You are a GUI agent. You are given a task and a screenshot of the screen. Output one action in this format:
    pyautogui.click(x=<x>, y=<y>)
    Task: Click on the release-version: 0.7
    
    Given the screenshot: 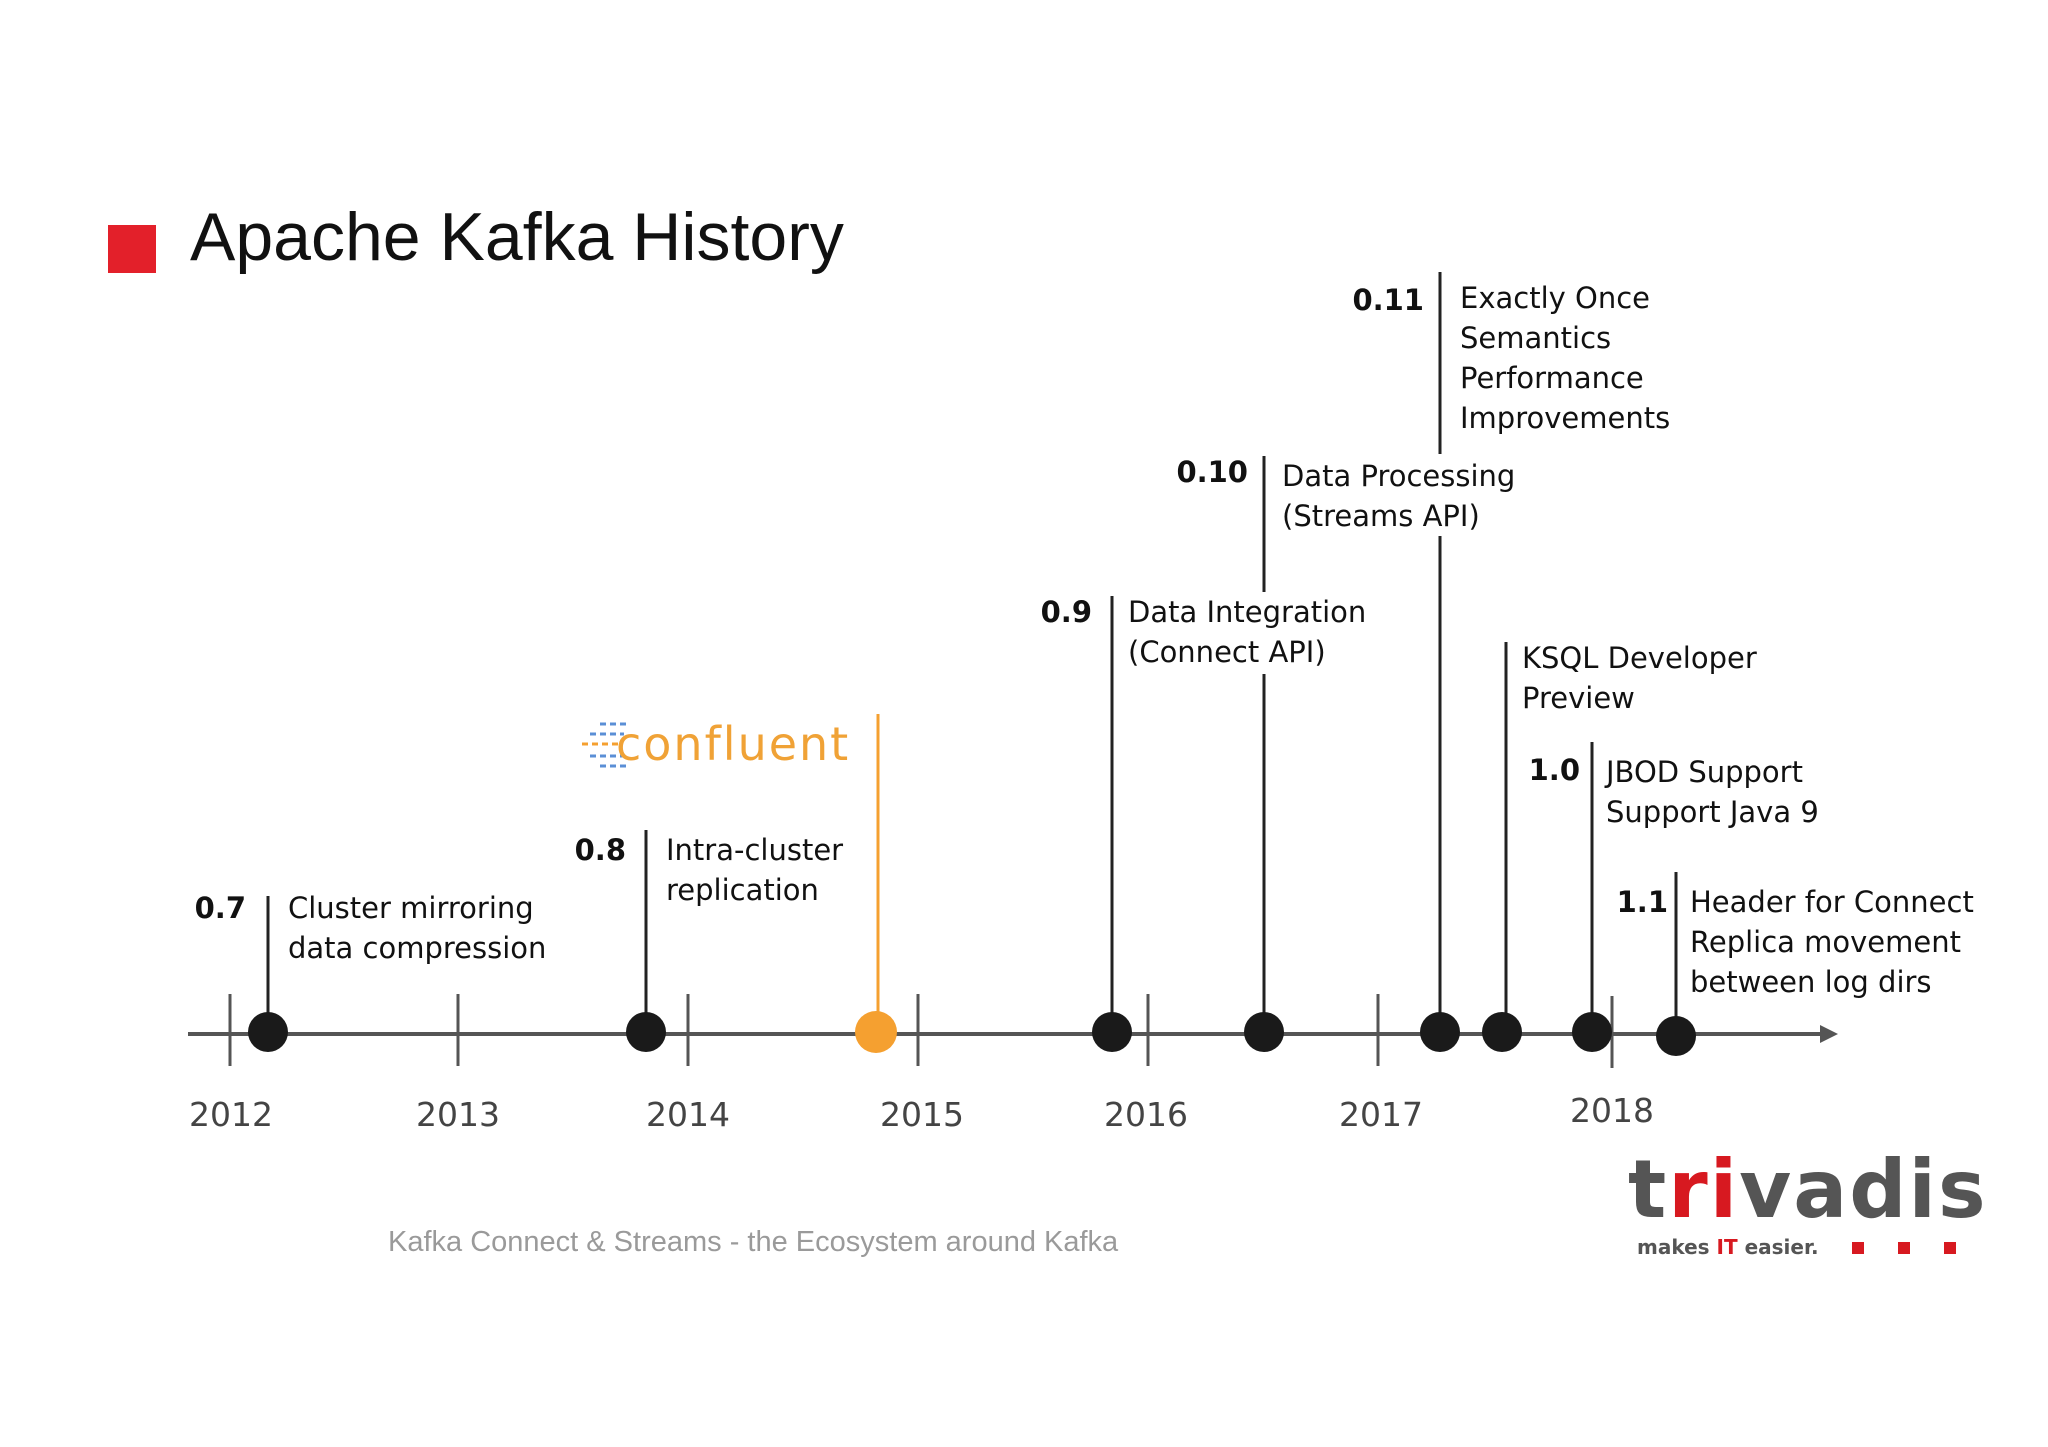 What is the action you would take?
    pyautogui.click(x=220, y=908)
    